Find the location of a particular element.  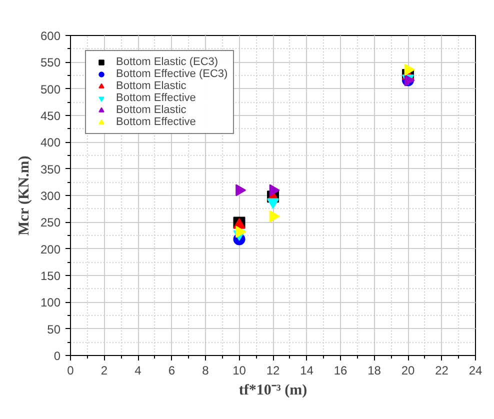

x-tick-label: 16 is located at coordinates (341, 371).